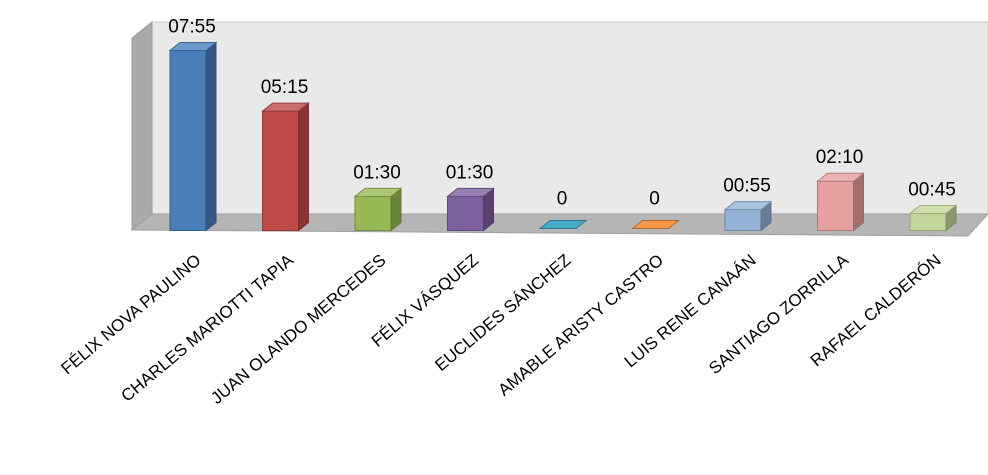 The image size is (988, 475). What do you see at coordinates (580, 325) in the screenshot?
I see `category-label: AMABLE ARISTY CASTRO` at bounding box center [580, 325].